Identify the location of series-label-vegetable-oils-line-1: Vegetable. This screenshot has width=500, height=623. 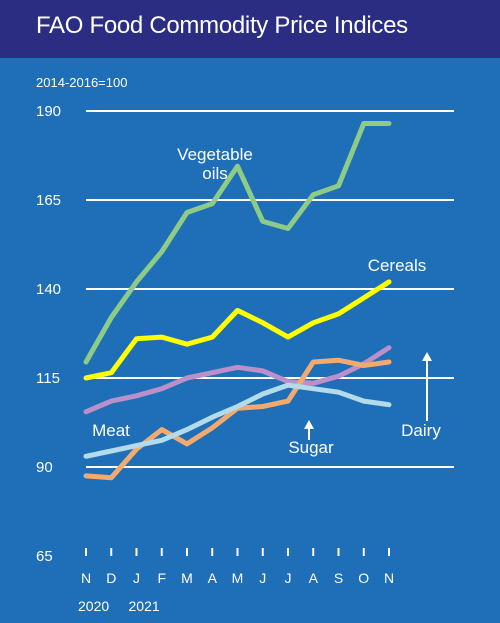
(215, 154).